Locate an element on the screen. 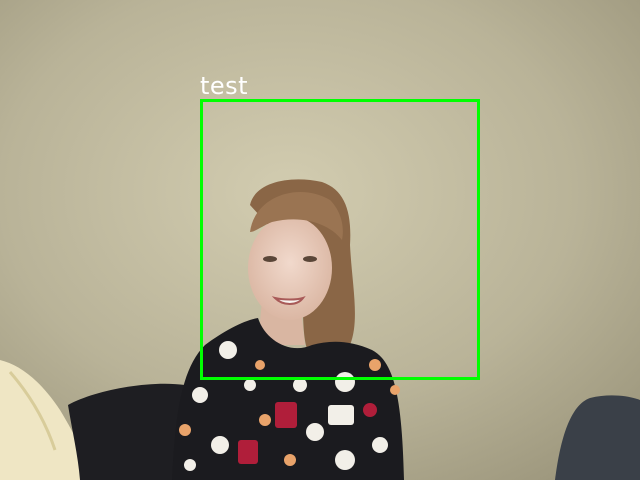 The height and width of the screenshot is (480, 640). detection-label: test is located at coordinates (224, 86).